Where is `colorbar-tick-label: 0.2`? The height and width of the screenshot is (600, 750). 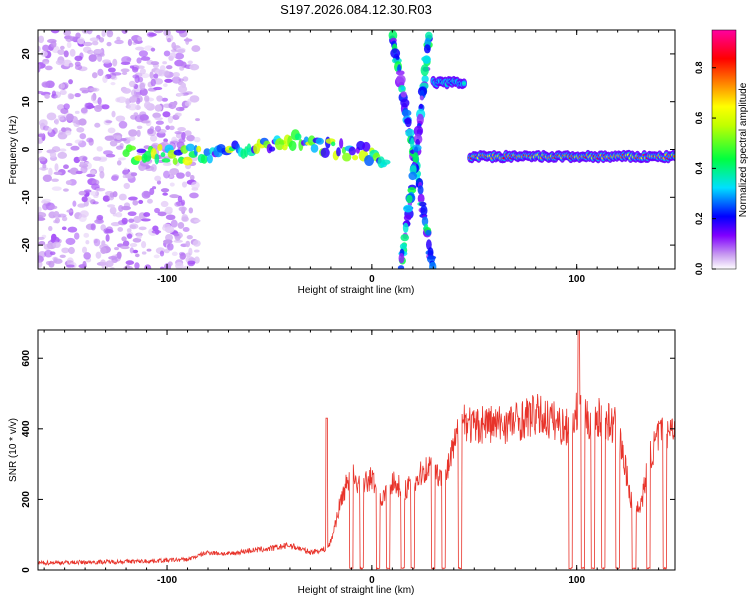 colorbar-tick-label: 0.2 is located at coordinates (699, 218).